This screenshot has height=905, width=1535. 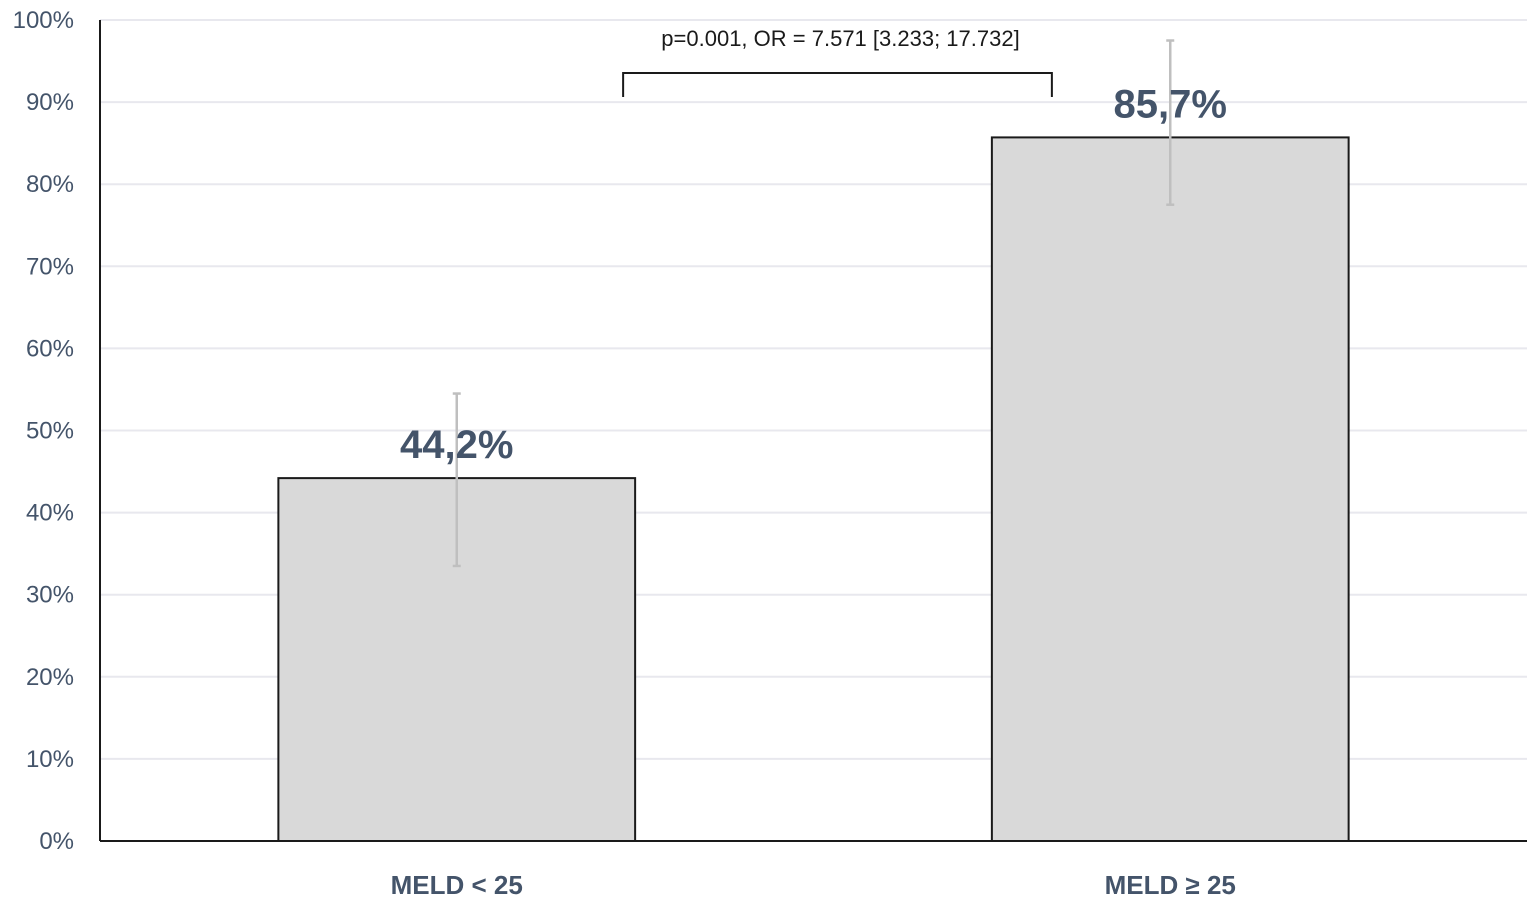 What do you see at coordinates (50, 266) in the screenshot?
I see `y-tick-label: 70%` at bounding box center [50, 266].